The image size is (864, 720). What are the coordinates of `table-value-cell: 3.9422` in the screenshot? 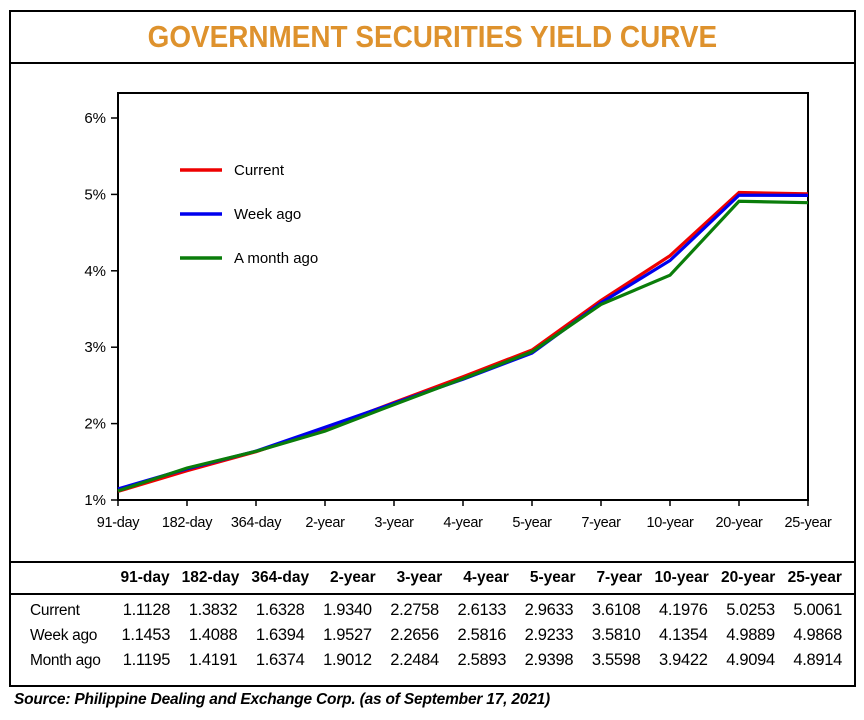 It's located at (683, 660).